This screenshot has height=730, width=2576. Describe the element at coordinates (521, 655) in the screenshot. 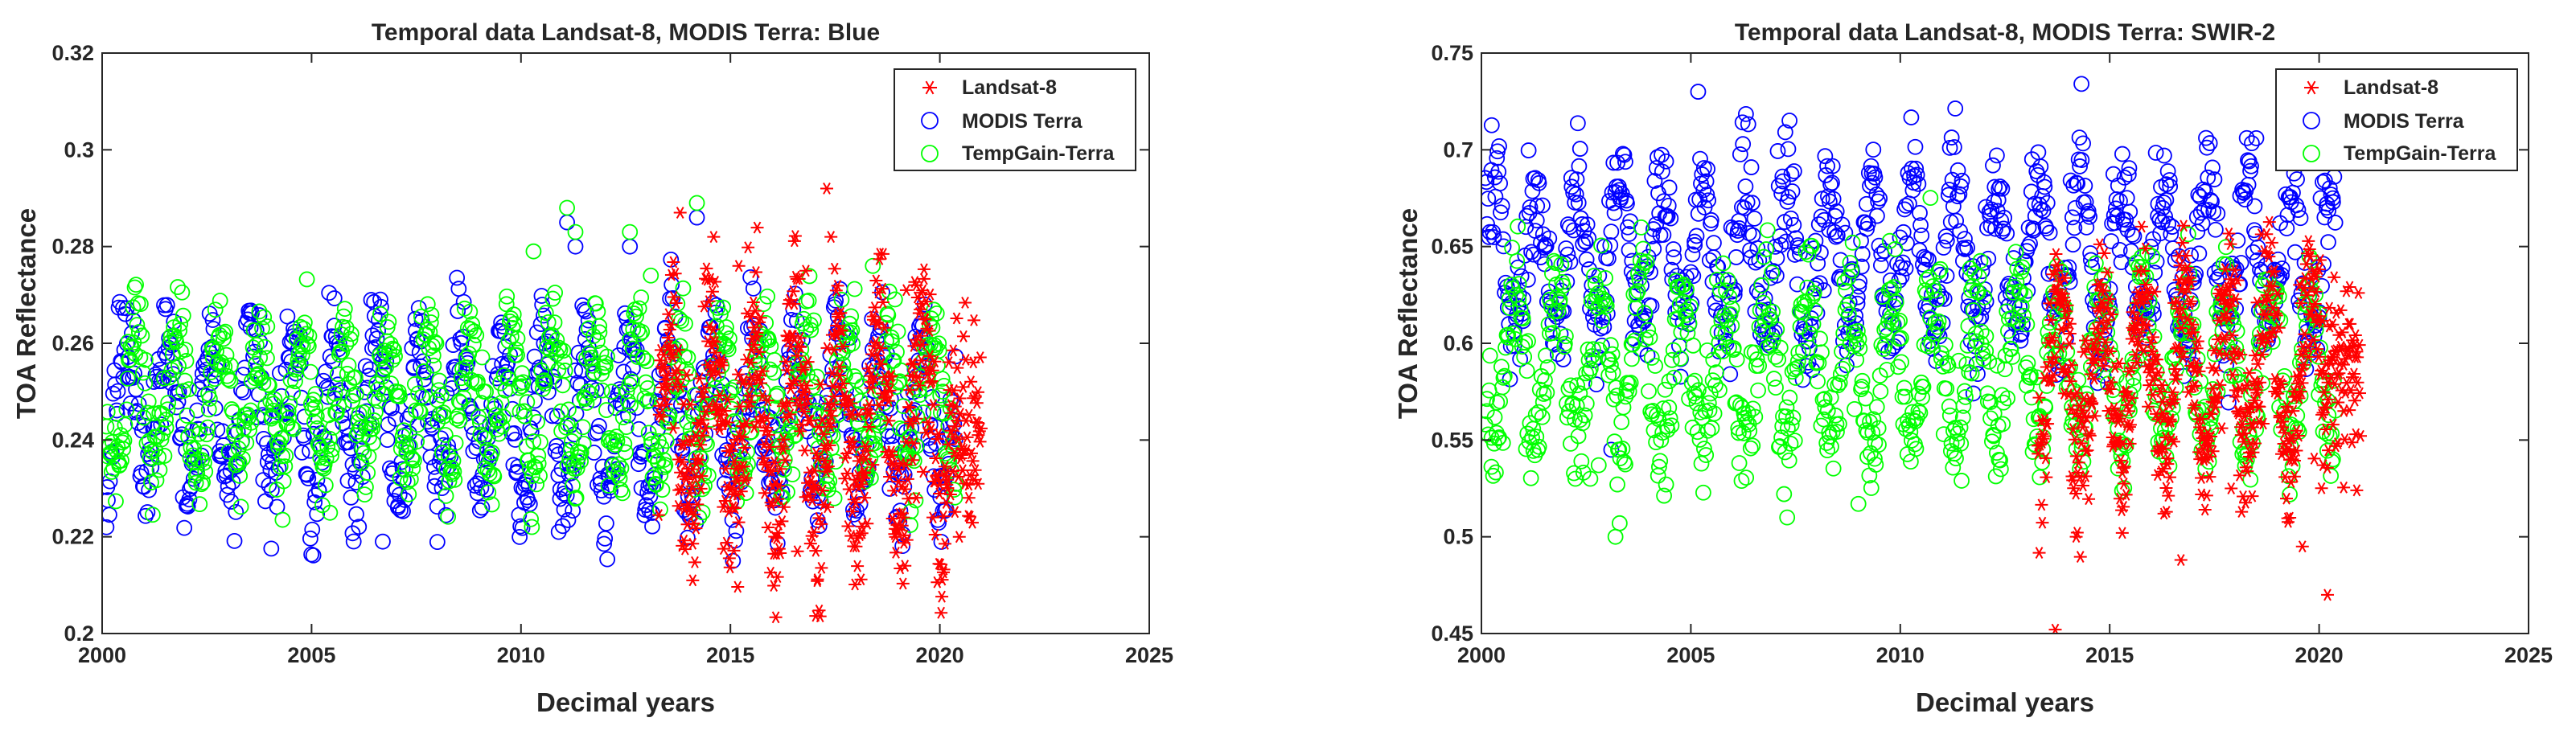

I see `x-tick-label: 2010` at that location.